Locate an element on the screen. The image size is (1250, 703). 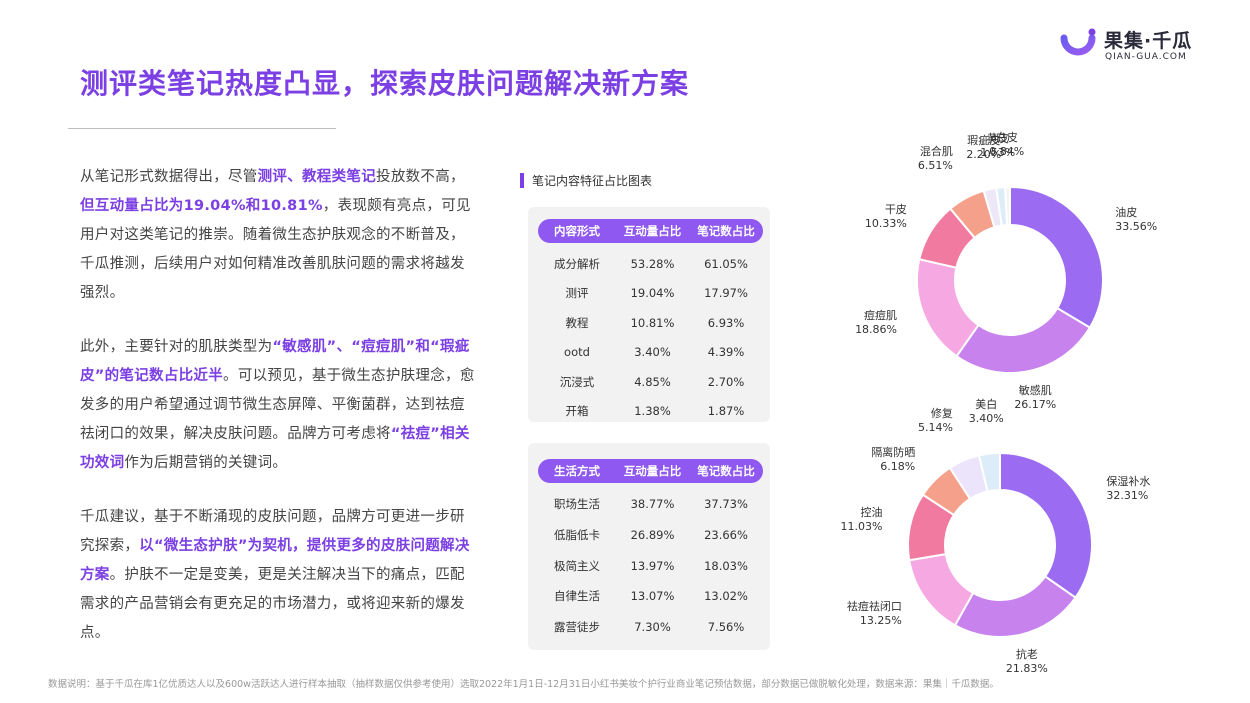
slice-name: 瑕疵皮 is located at coordinates (984, 140).